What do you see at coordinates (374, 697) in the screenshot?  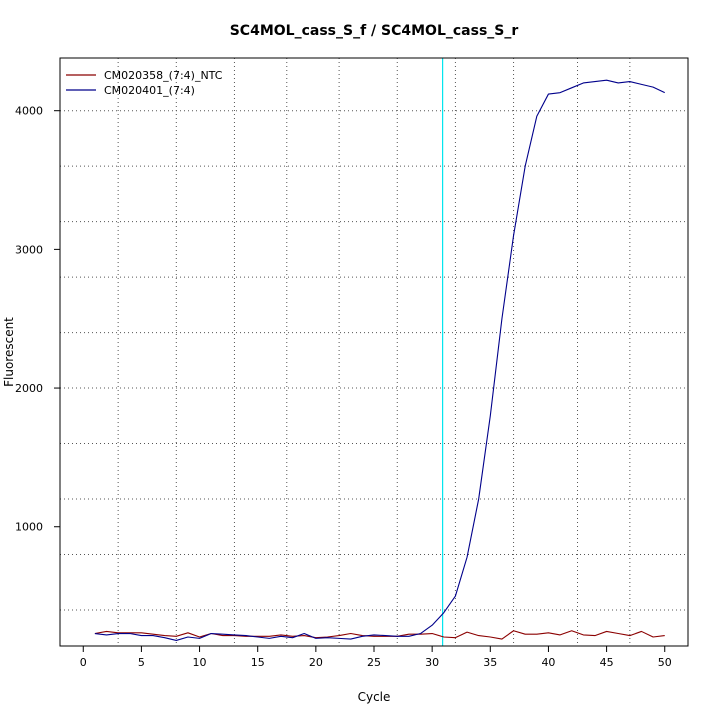 I see `x-axis-label: Cycle` at bounding box center [374, 697].